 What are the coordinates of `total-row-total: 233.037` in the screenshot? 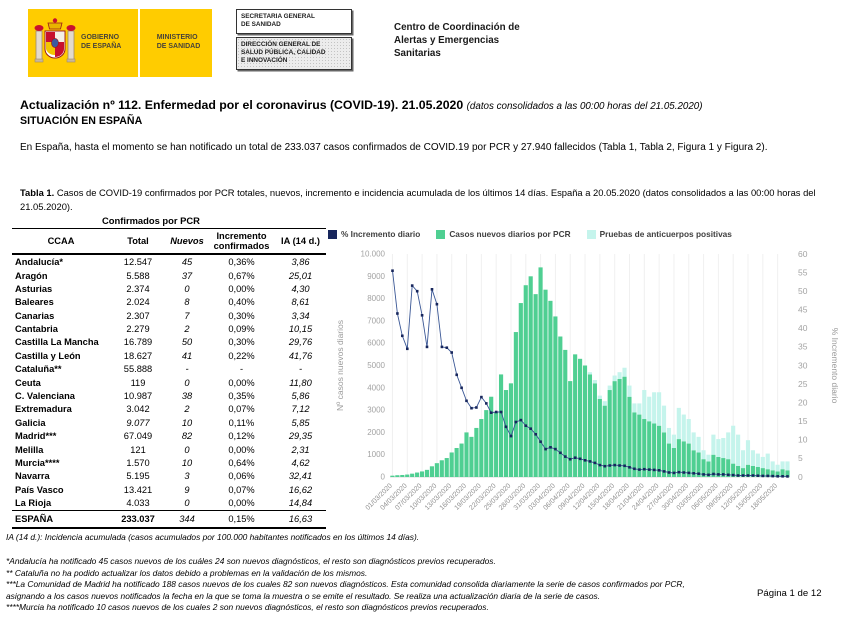 It's located at (138, 519).